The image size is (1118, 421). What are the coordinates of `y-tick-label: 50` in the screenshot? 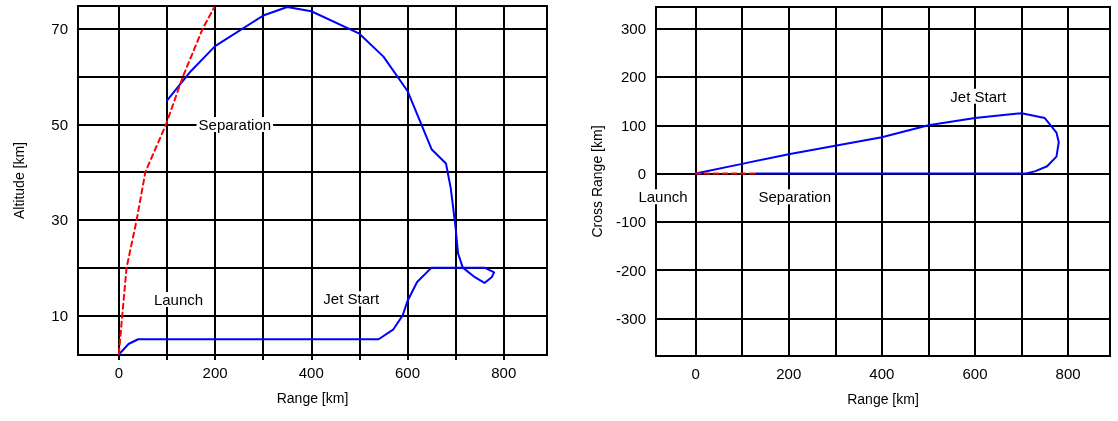 It's located at (59, 124).